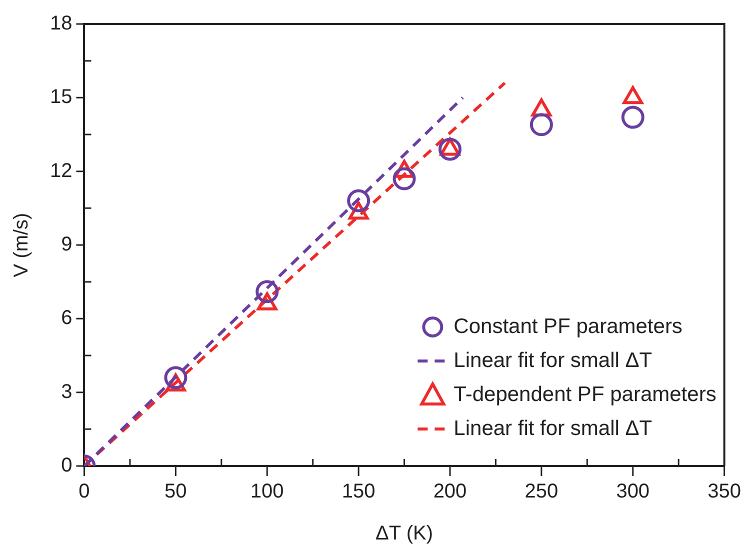 This screenshot has width=755, height=554. I want to click on x-tick-label: 350, so click(725, 491).